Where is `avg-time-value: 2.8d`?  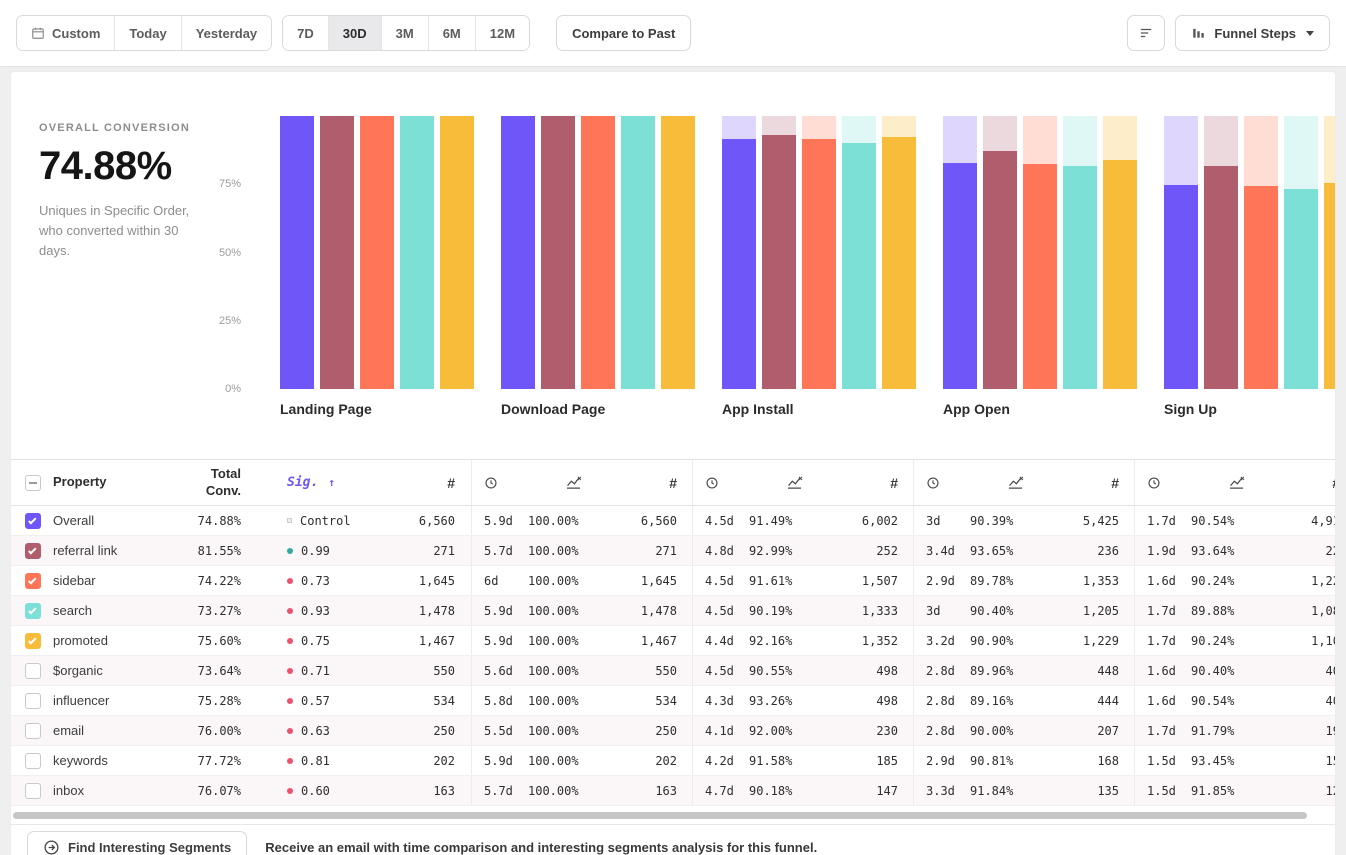 avg-time-value: 2.8d is located at coordinates (940, 700).